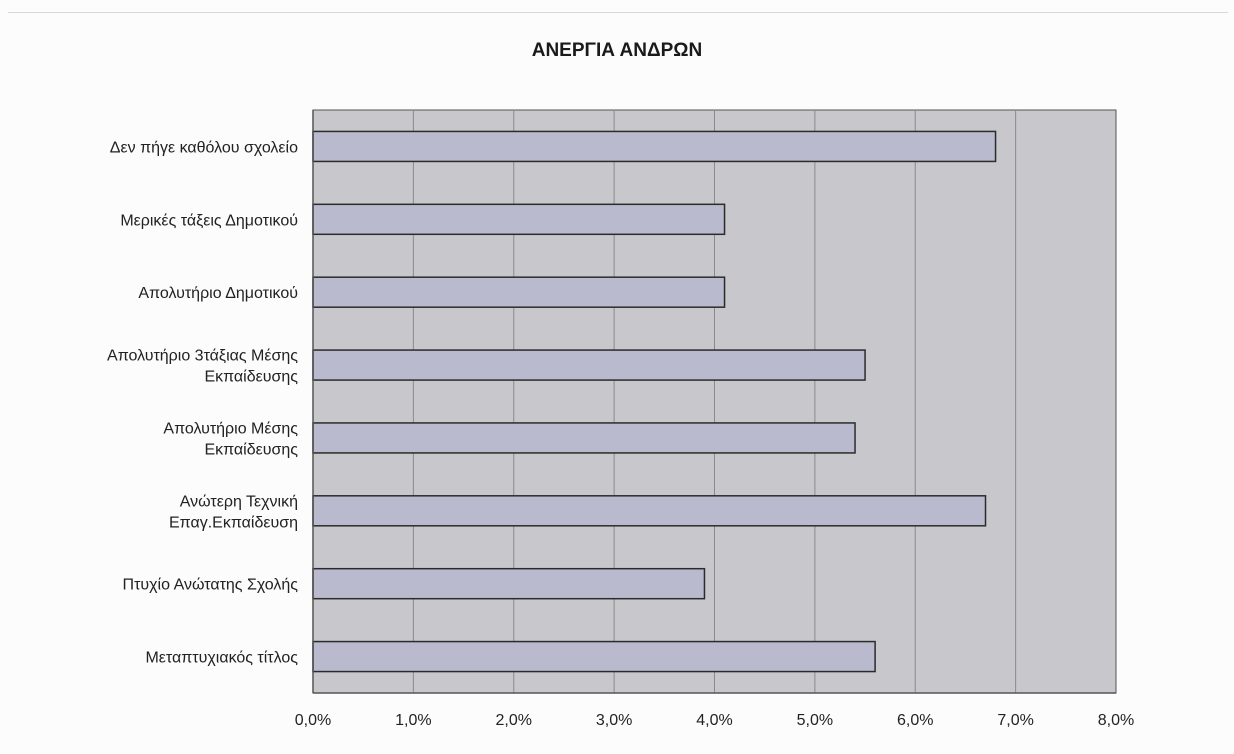  What do you see at coordinates (1116, 720) in the screenshot?
I see `x-tick-label: 8,0%` at bounding box center [1116, 720].